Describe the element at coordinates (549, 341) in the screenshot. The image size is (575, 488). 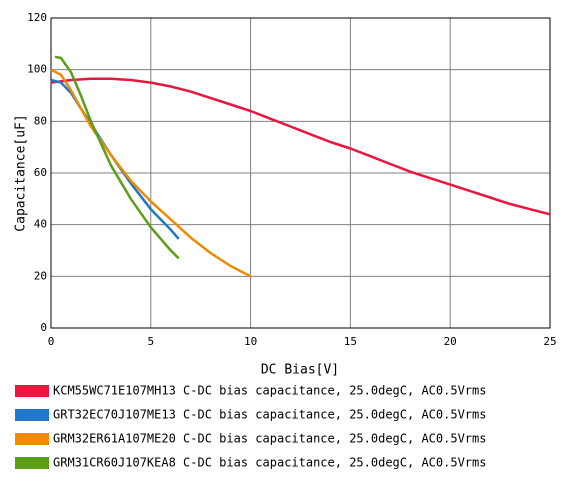
I see `x-tick-label: 25` at that location.